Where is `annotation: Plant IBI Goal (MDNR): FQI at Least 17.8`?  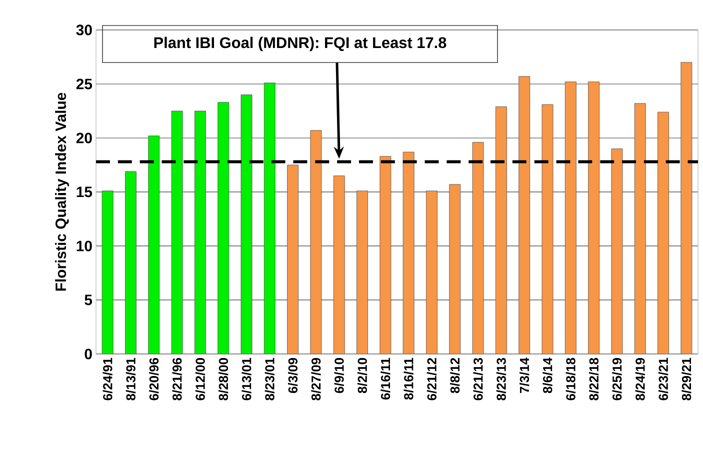 annotation: Plant IBI Goal (MDNR): FQI at Least 17.8 is located at coordinates (300, 44).